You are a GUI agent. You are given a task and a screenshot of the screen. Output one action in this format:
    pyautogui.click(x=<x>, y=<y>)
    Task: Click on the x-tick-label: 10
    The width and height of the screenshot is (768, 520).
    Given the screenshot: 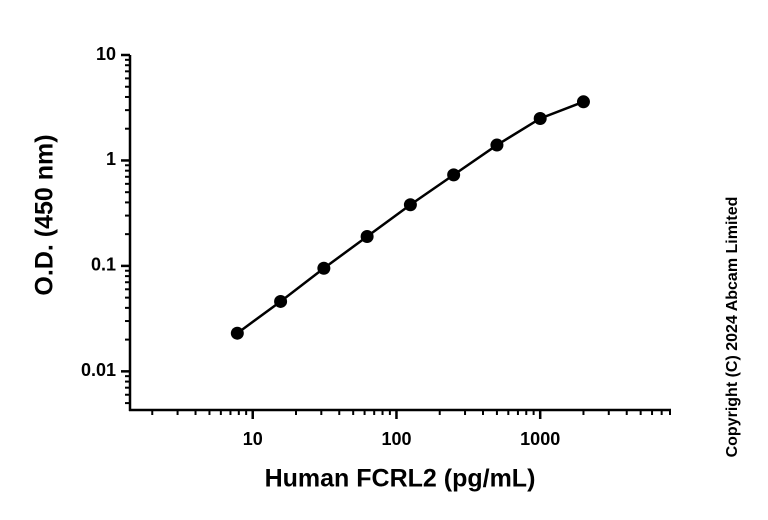 What is the action you would take?
    pyautogui.click(x=253, y=439)
    